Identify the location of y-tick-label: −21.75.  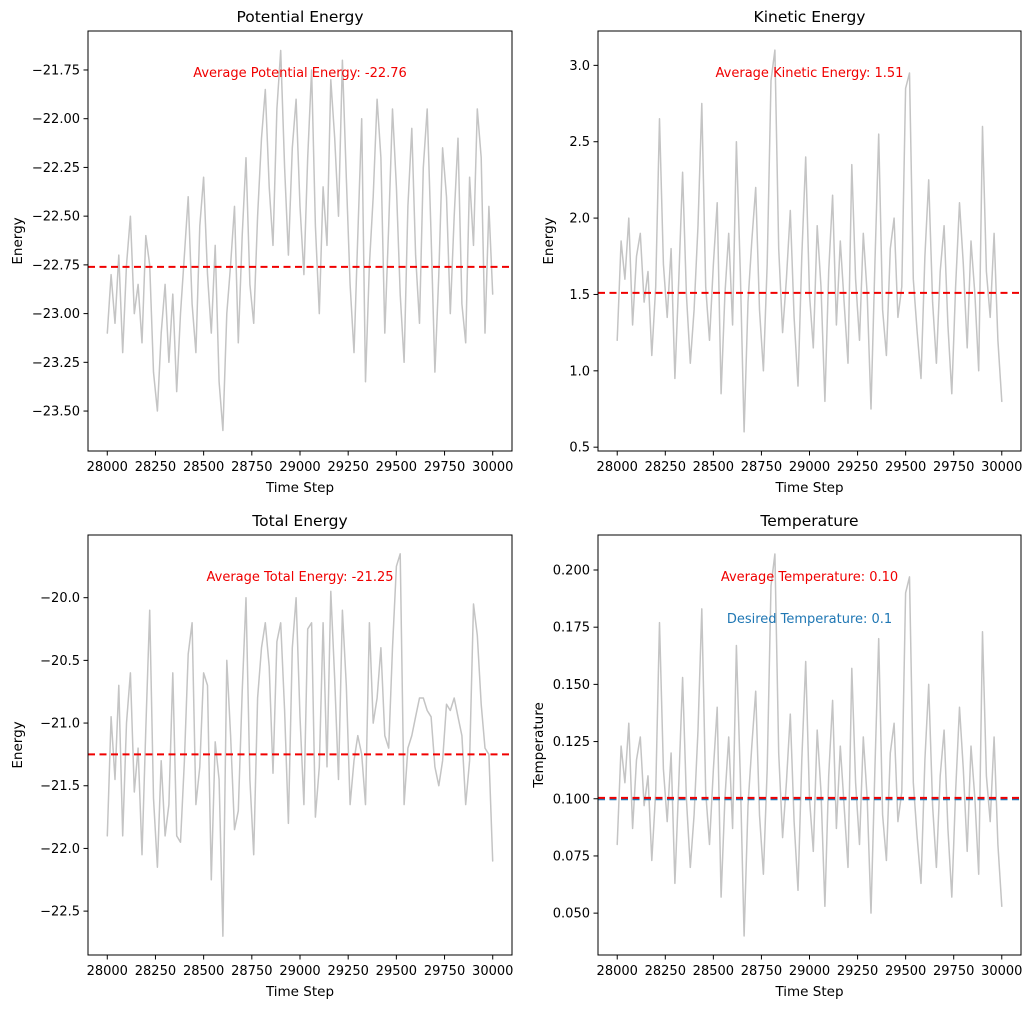
(56, 70).